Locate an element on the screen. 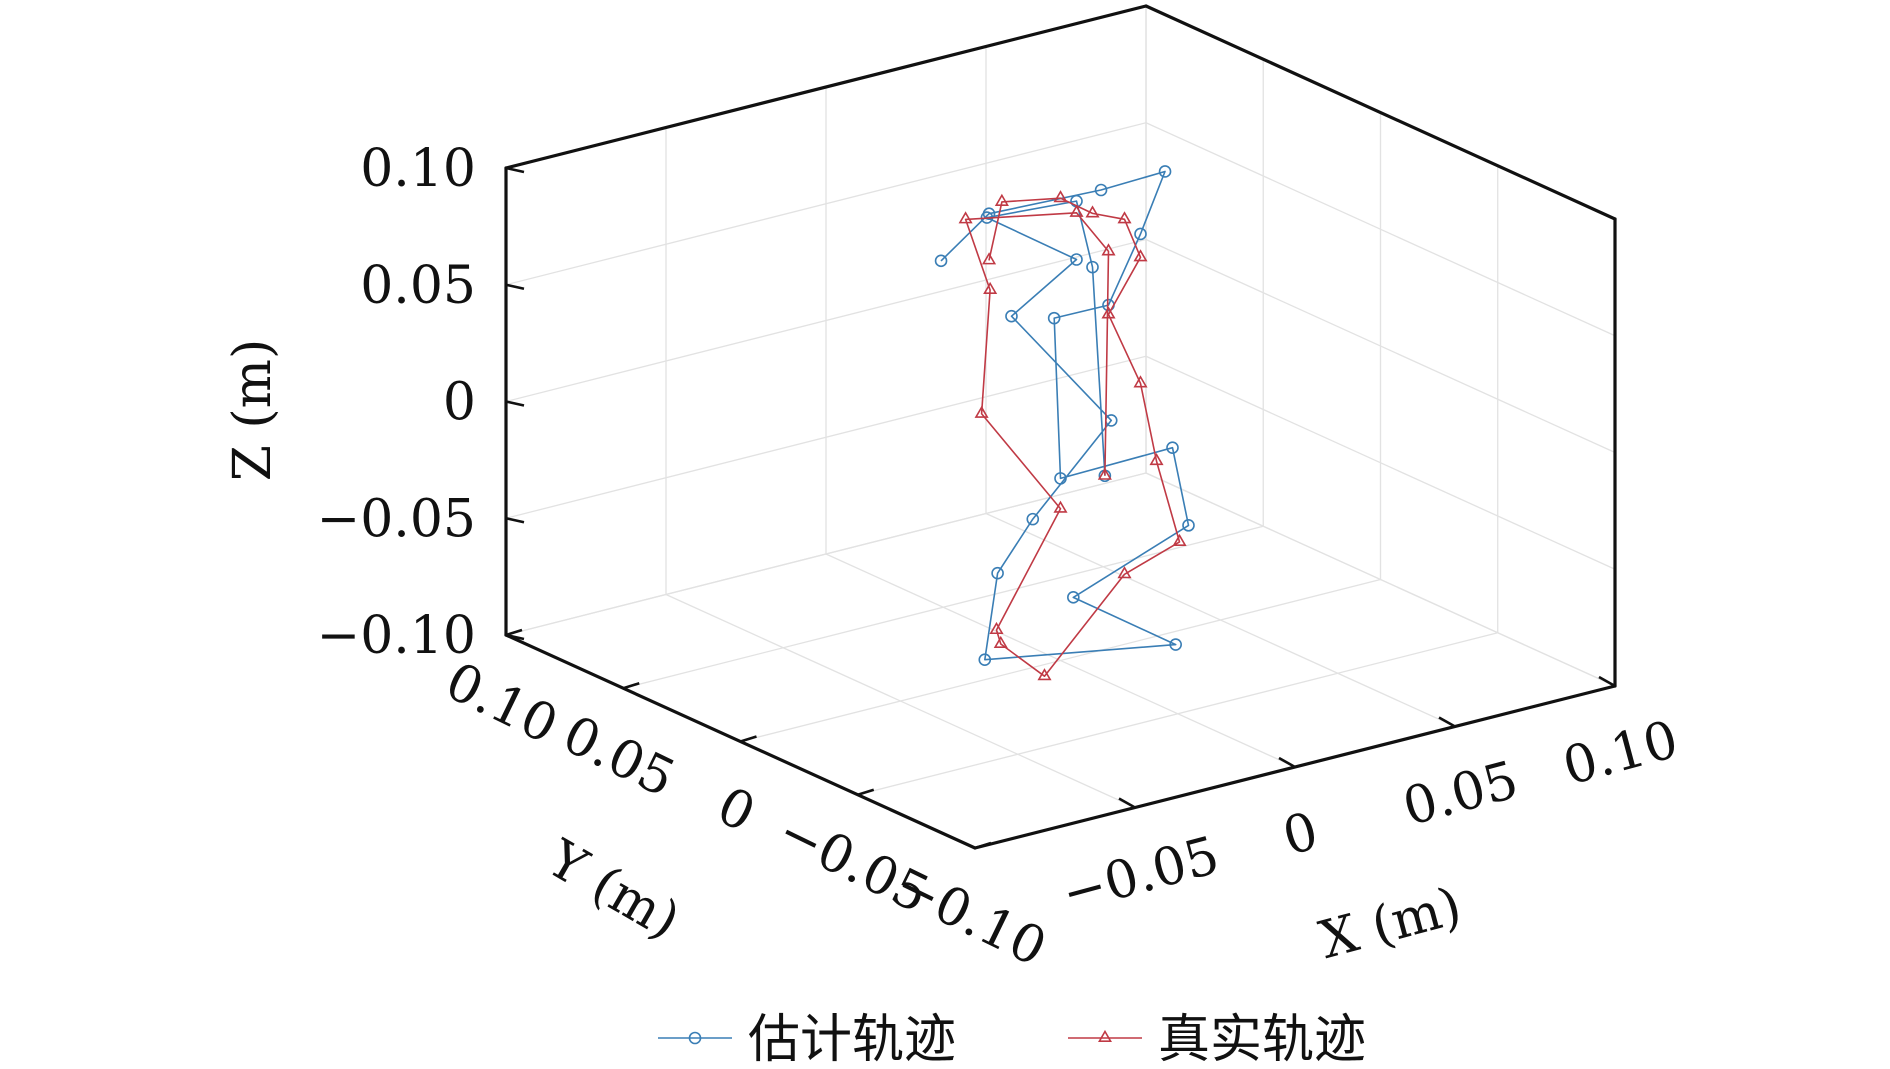  legend-marker-ground-truth is located at coordinates (1105, 1035).